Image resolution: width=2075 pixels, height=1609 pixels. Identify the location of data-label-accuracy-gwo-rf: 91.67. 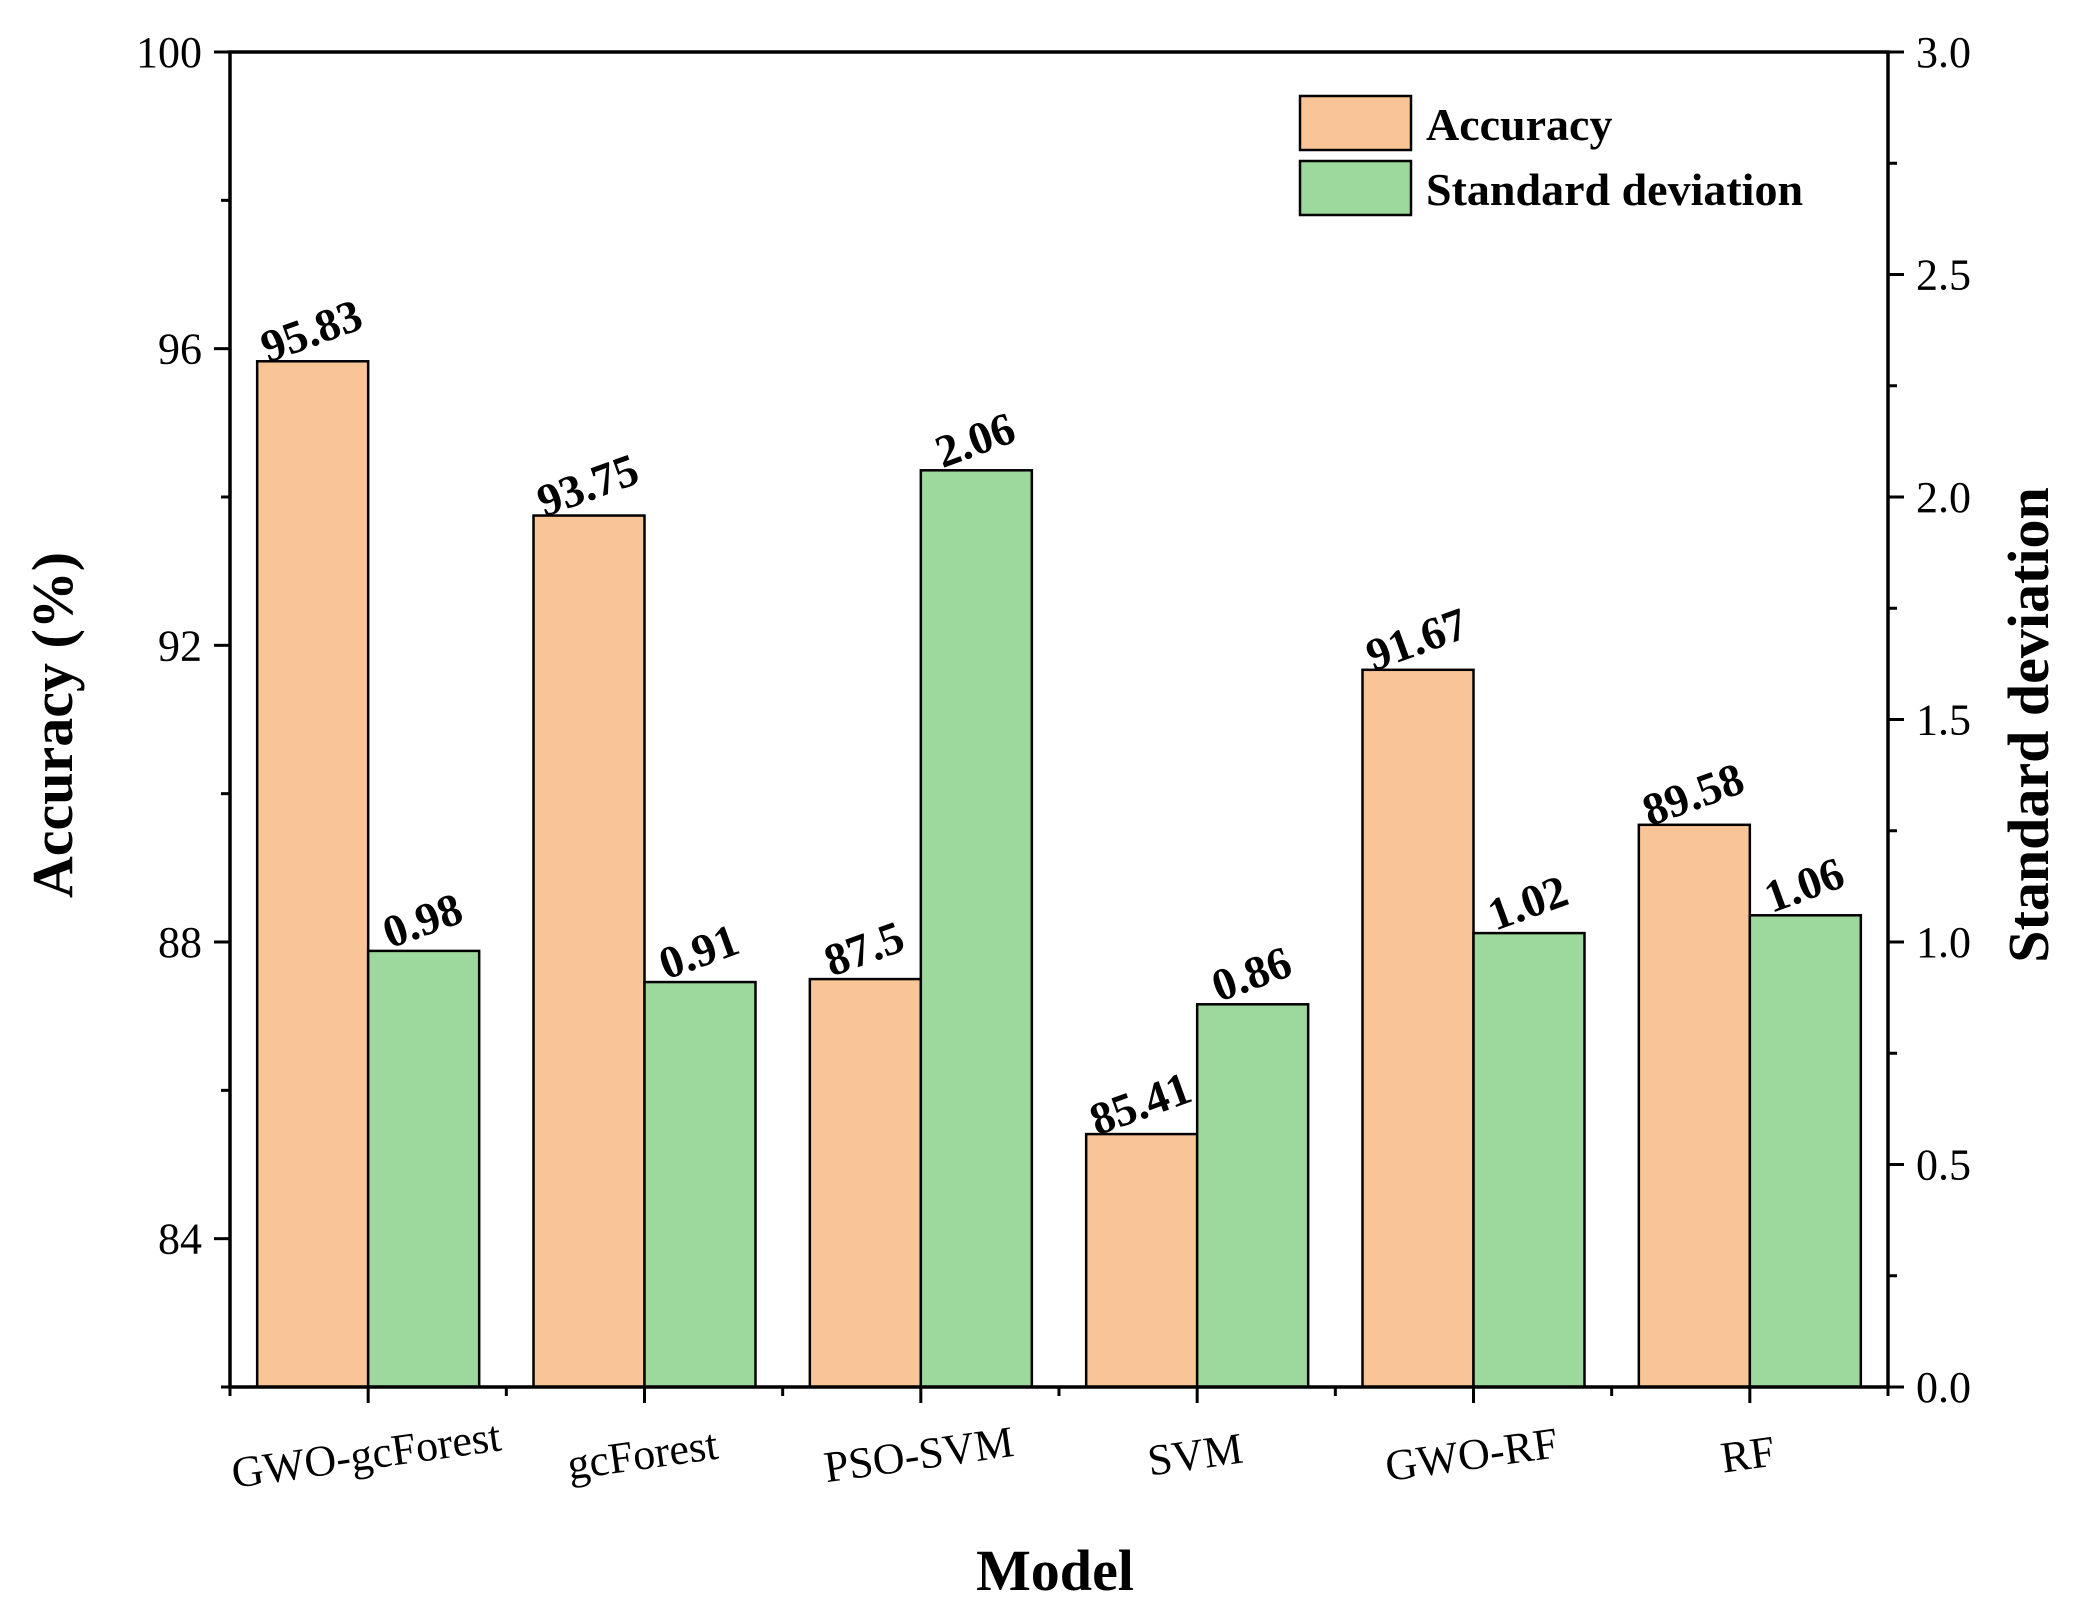
(1416, 639).